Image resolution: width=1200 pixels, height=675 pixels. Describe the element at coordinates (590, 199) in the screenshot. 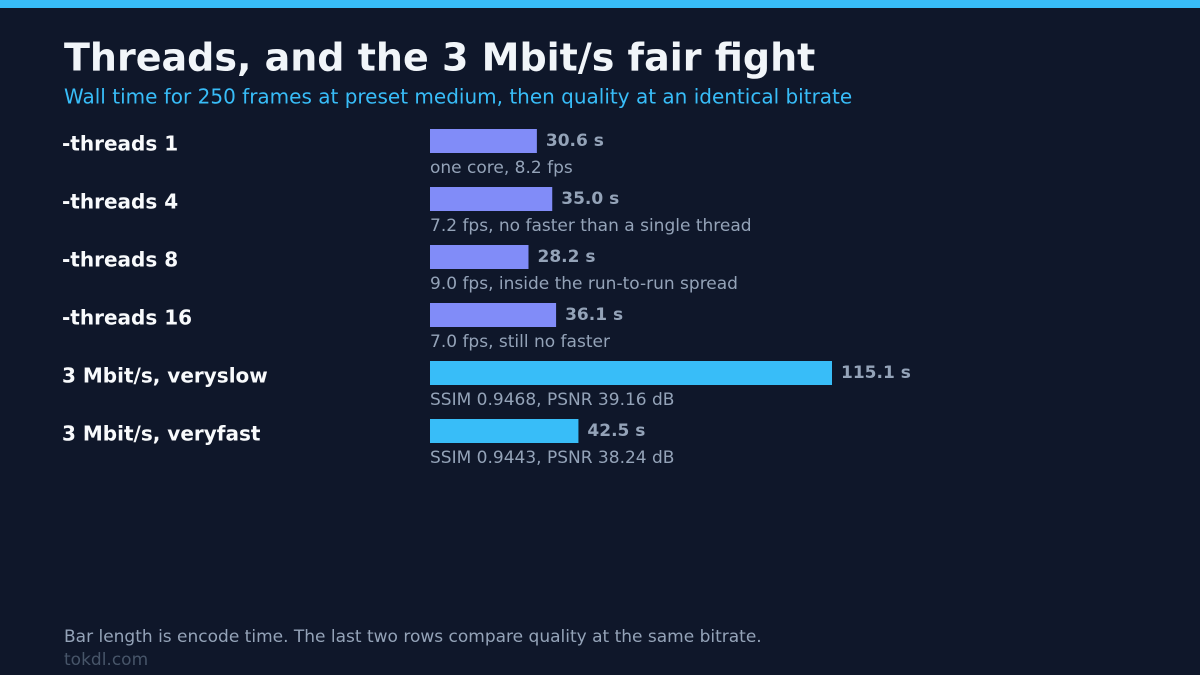

I see `value-label: 35.0 s` at that location.